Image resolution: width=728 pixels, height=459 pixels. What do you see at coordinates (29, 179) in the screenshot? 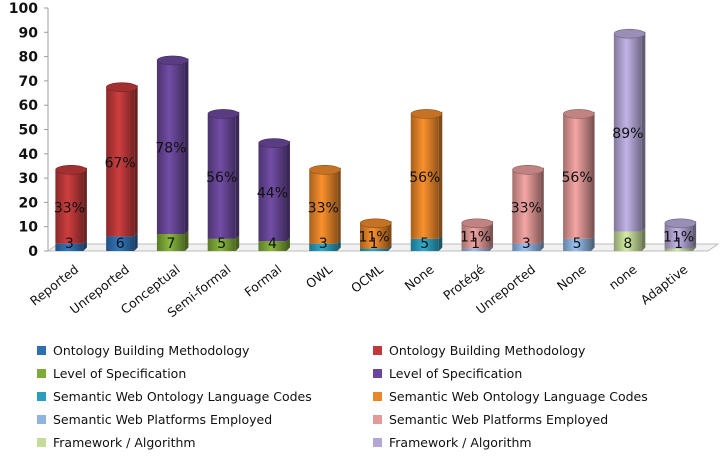
I see `y-tick-label: 30` at bounding box center [29, 179].